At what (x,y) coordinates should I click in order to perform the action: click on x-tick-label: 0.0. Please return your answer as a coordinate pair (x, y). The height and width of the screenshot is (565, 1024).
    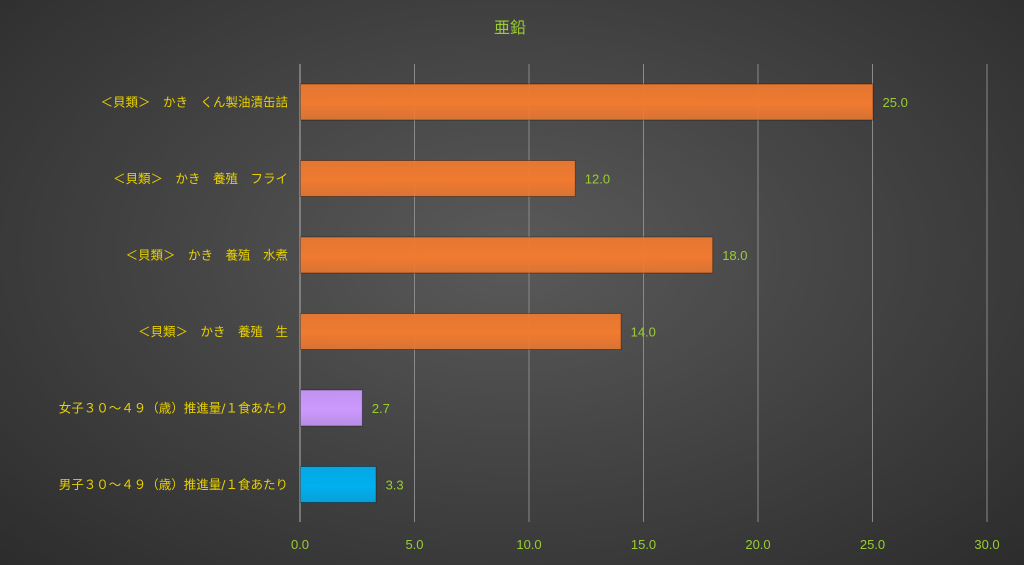
    Looking at the image, I should click on (300, 544).